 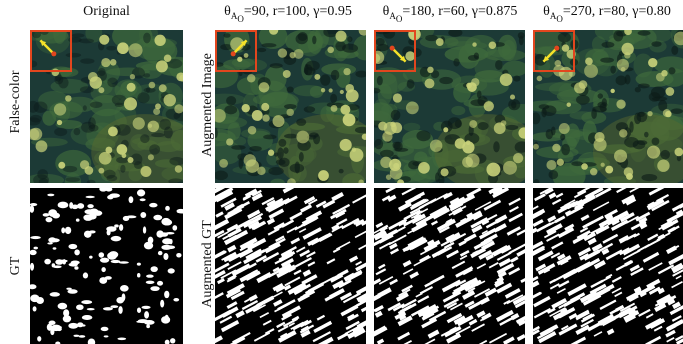 I want to click on column-title-aug1: θAO=90, r=100, γ=0.95, so click(x=288, y=14).